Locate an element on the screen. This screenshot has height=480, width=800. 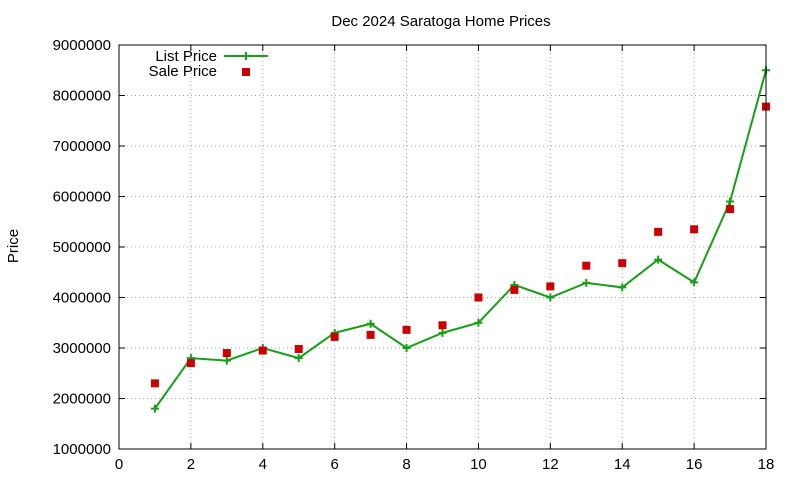
x-tick-label: 4 is located at coordinates (263, 464).